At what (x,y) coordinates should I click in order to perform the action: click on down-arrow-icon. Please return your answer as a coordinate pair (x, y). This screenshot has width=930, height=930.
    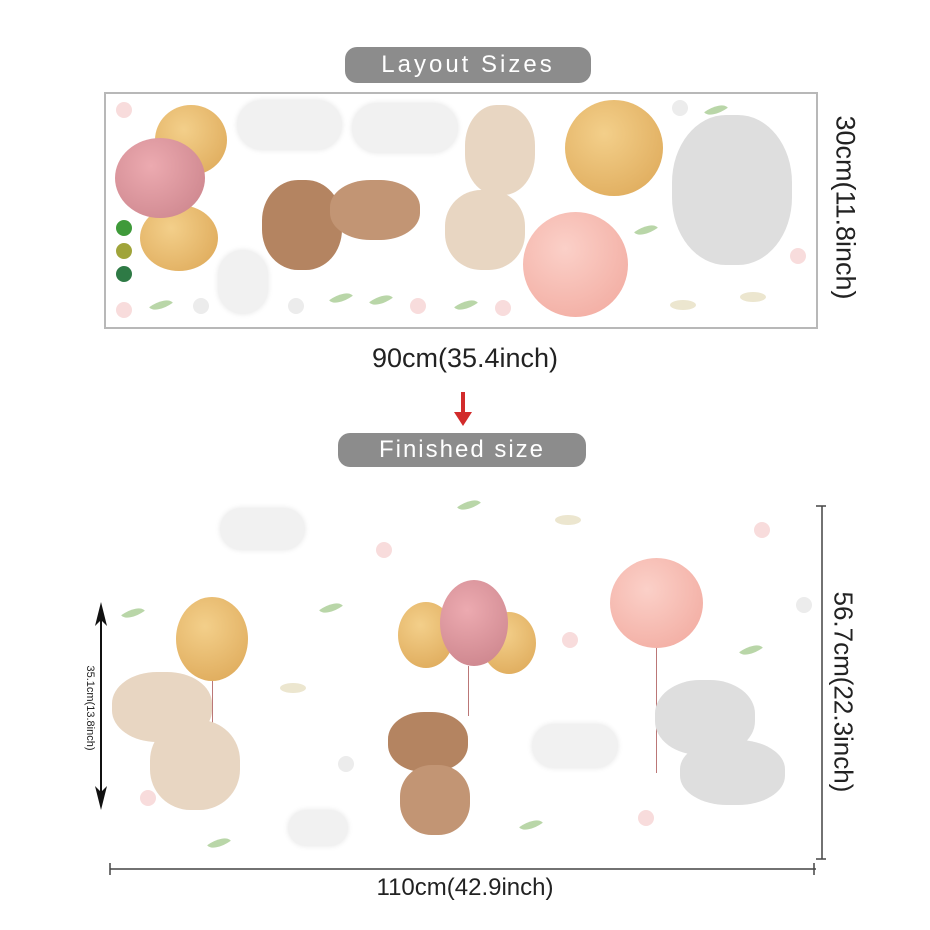
    Looking at the image, I should click on (463, 409).